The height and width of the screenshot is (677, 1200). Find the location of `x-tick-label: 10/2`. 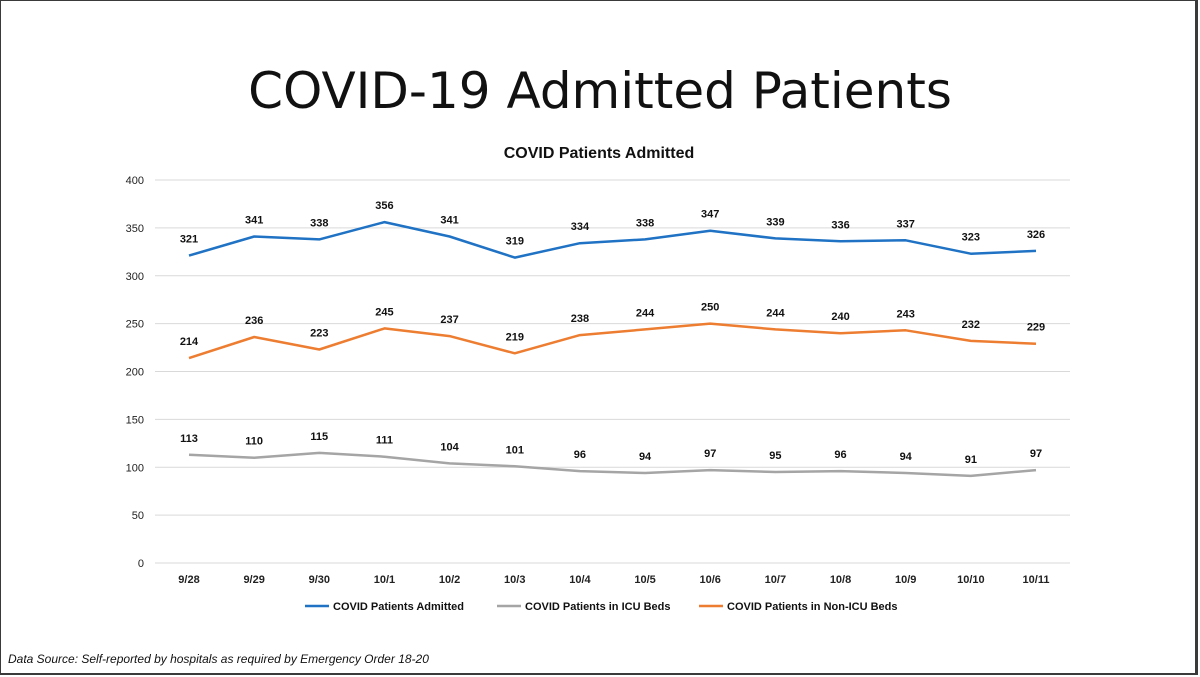

x-tick-label: 10/2 is located at coordinates (449, 580).